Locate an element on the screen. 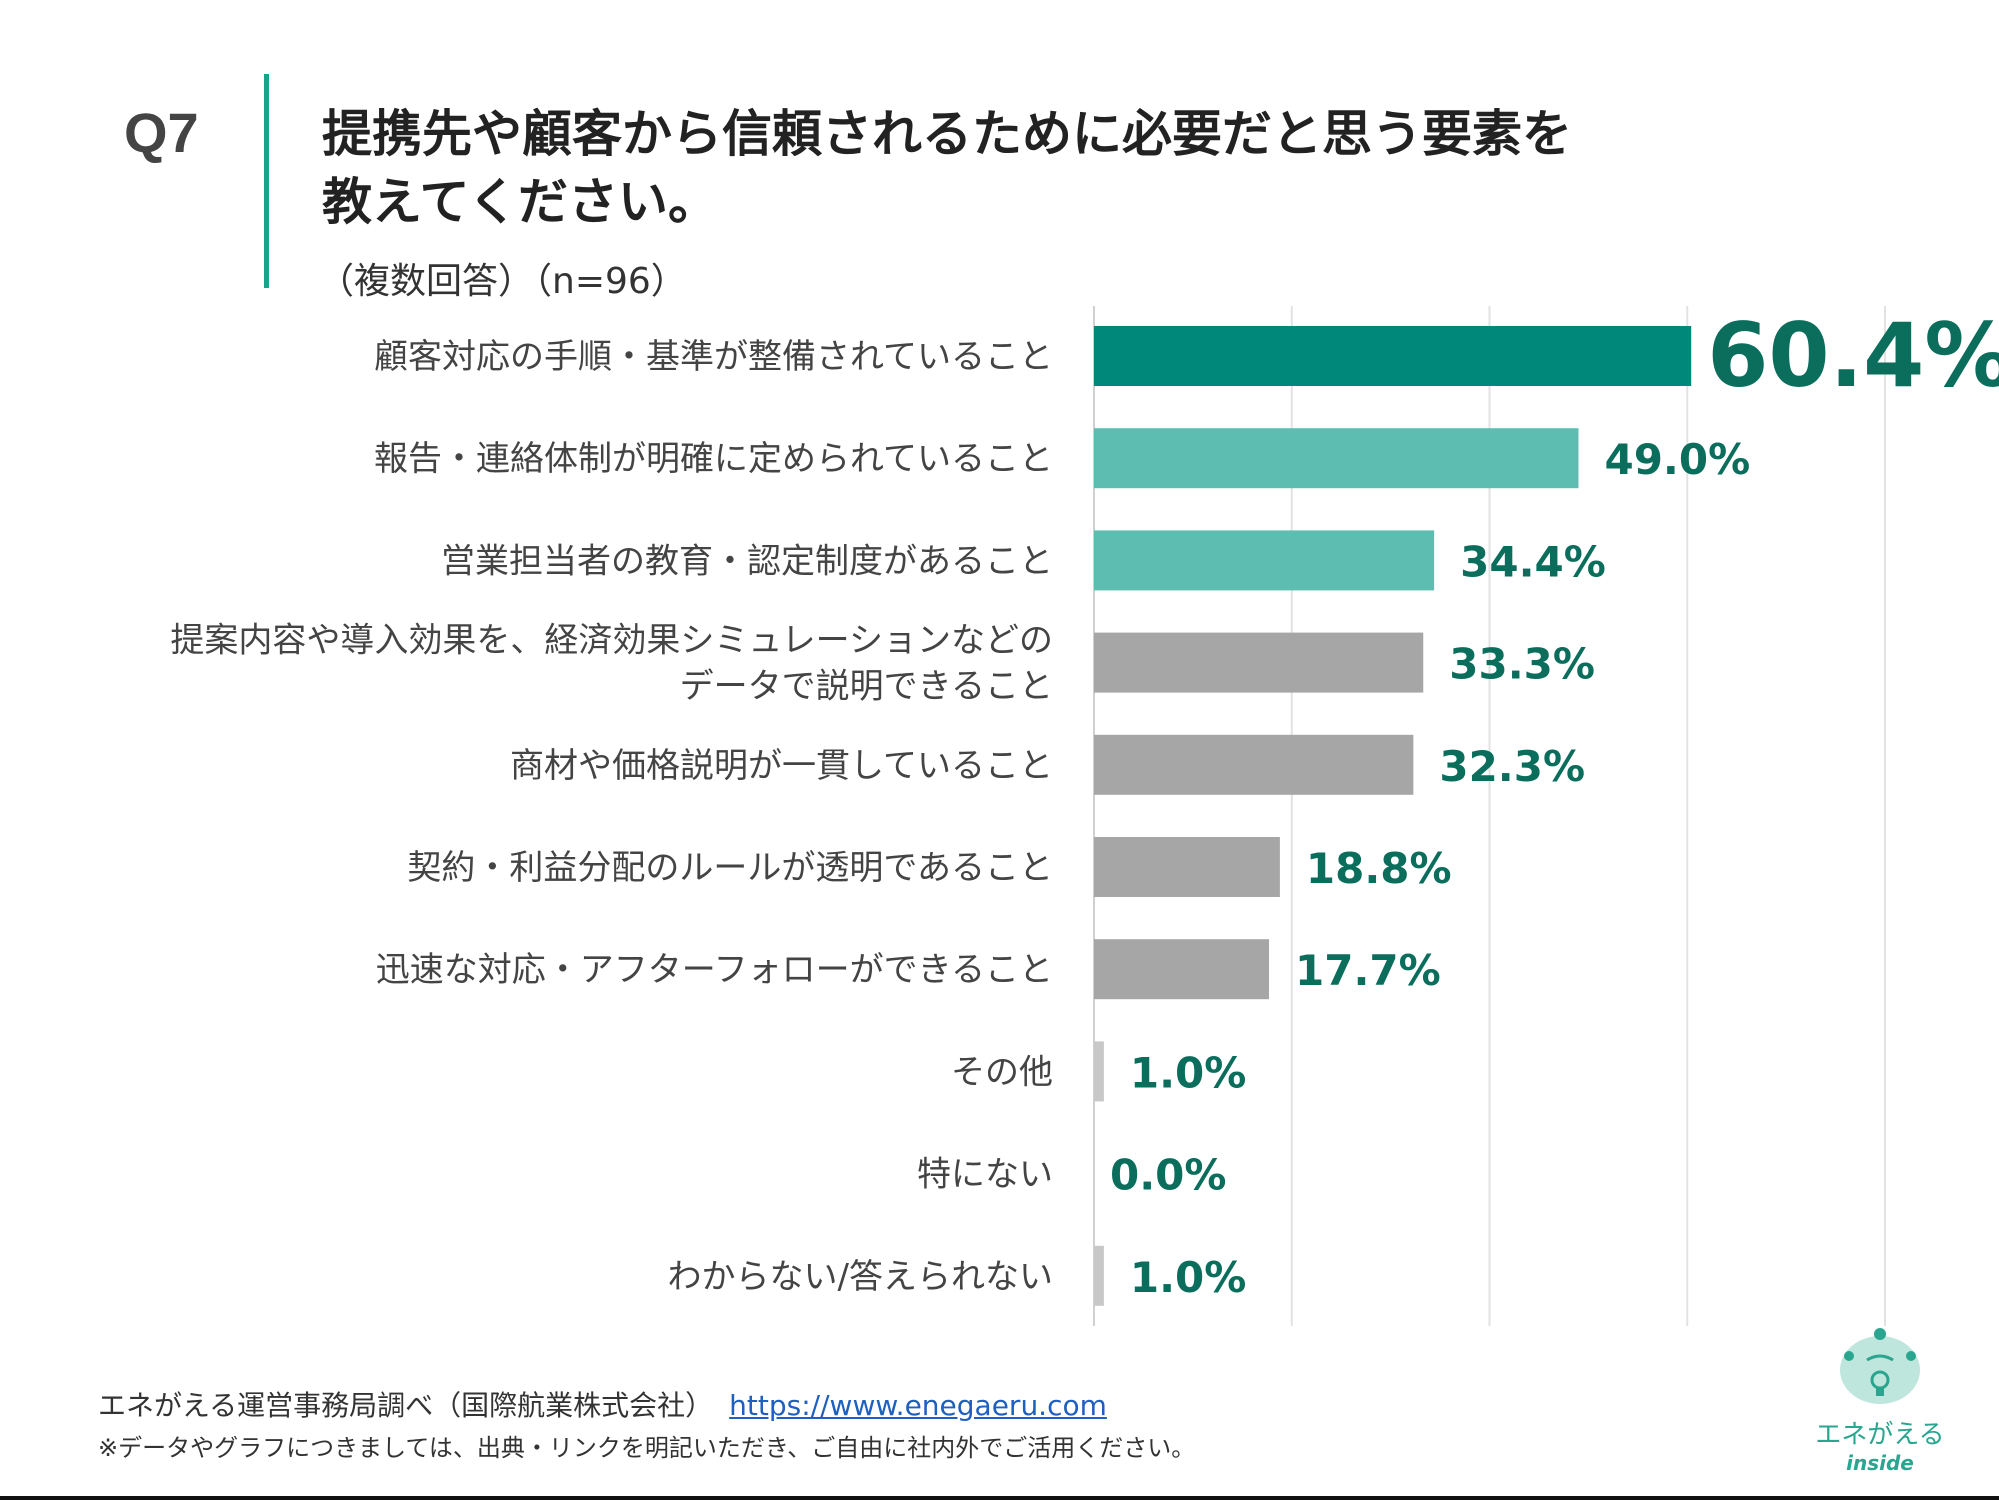  data-label: 60.4% is located at coordinates (1853, 355).